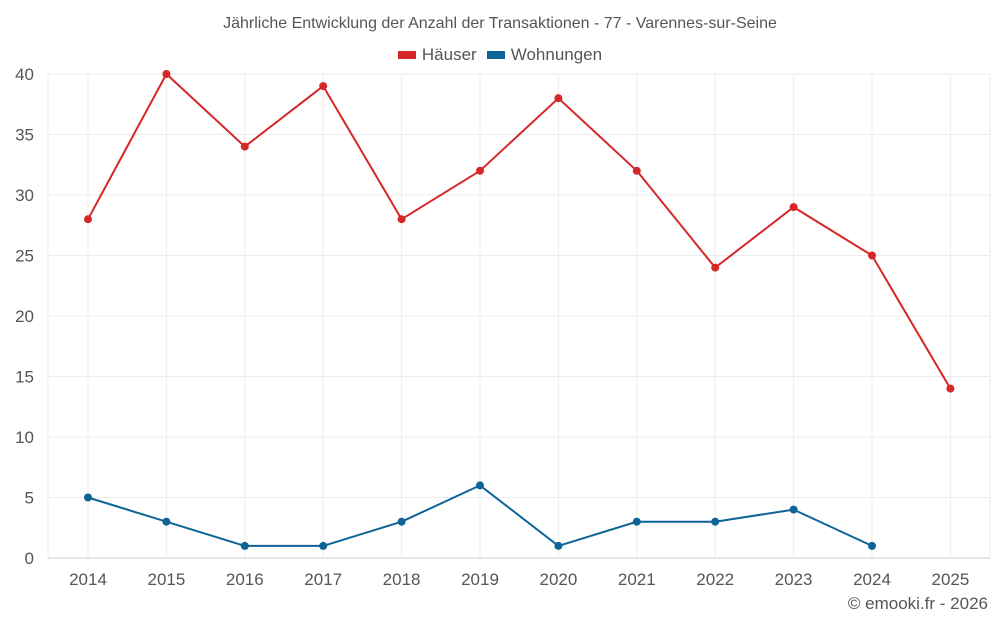 The image size is (1000, 625). I want to click on x-tick-label: 2021, so click(637, 579).